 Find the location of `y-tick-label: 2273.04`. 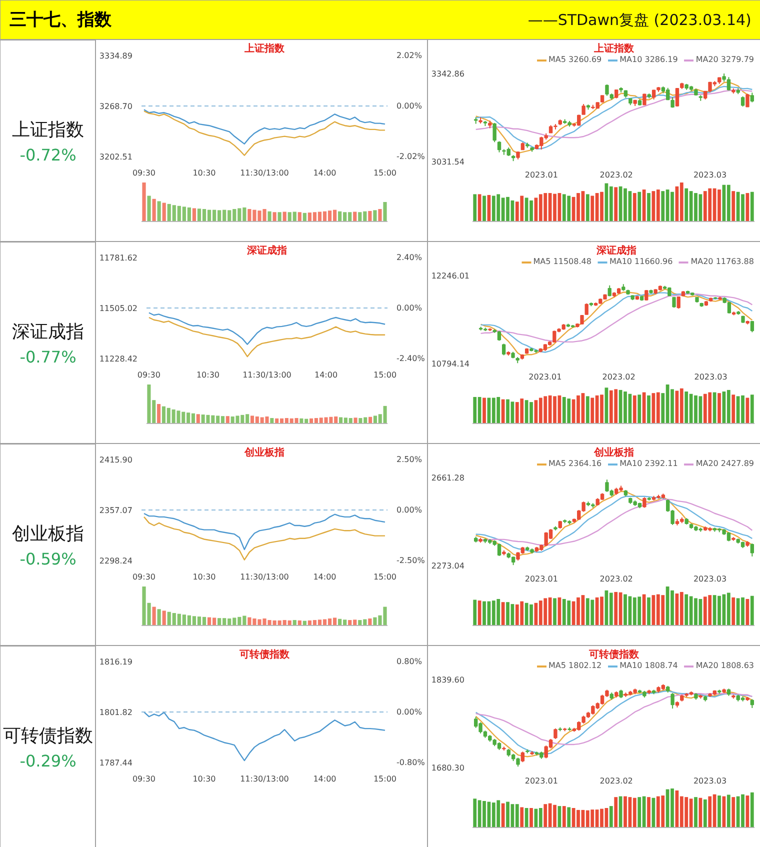

y-tick-label: 2273.04 is located at coordinates (448, 566).